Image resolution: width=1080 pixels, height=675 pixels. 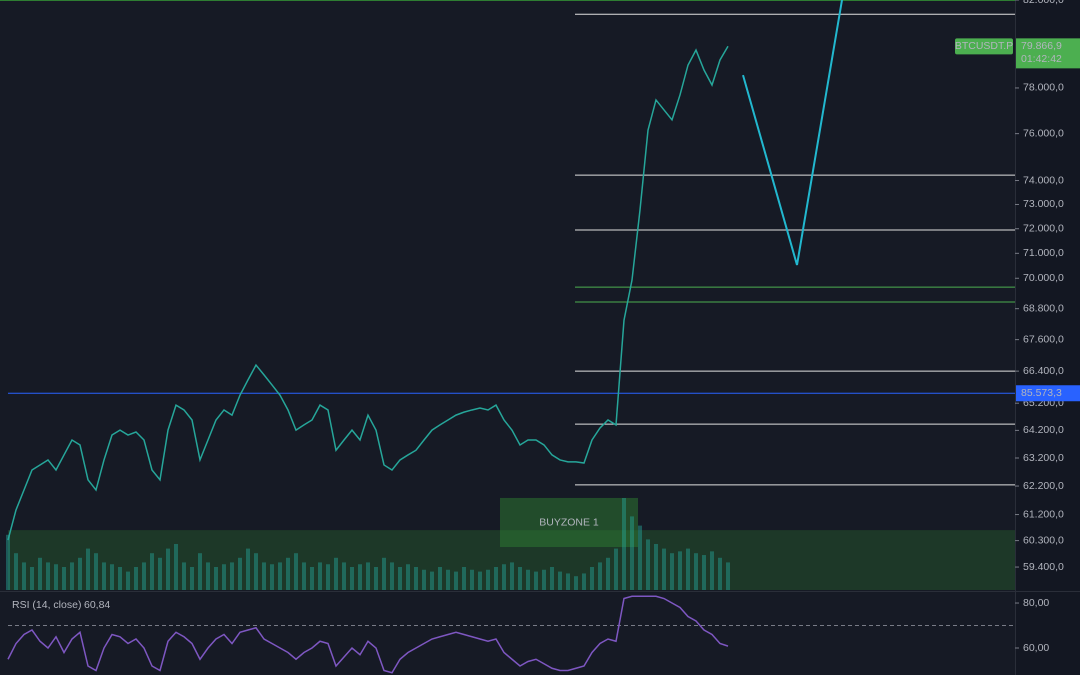 I want to click on y-tick-label: 63.200,0, so click(x=1043, y=458).